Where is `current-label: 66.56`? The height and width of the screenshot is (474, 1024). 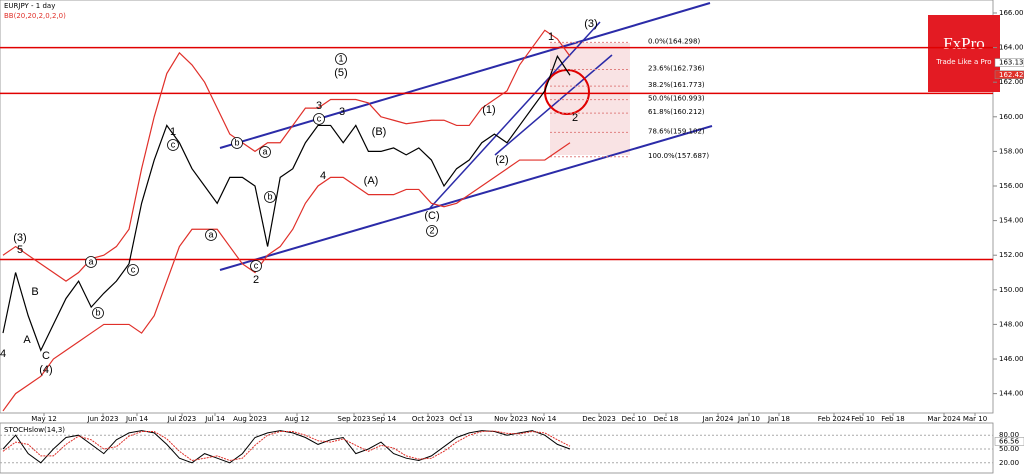
current-label: 66.56 is located at coordinates (1009, 441).